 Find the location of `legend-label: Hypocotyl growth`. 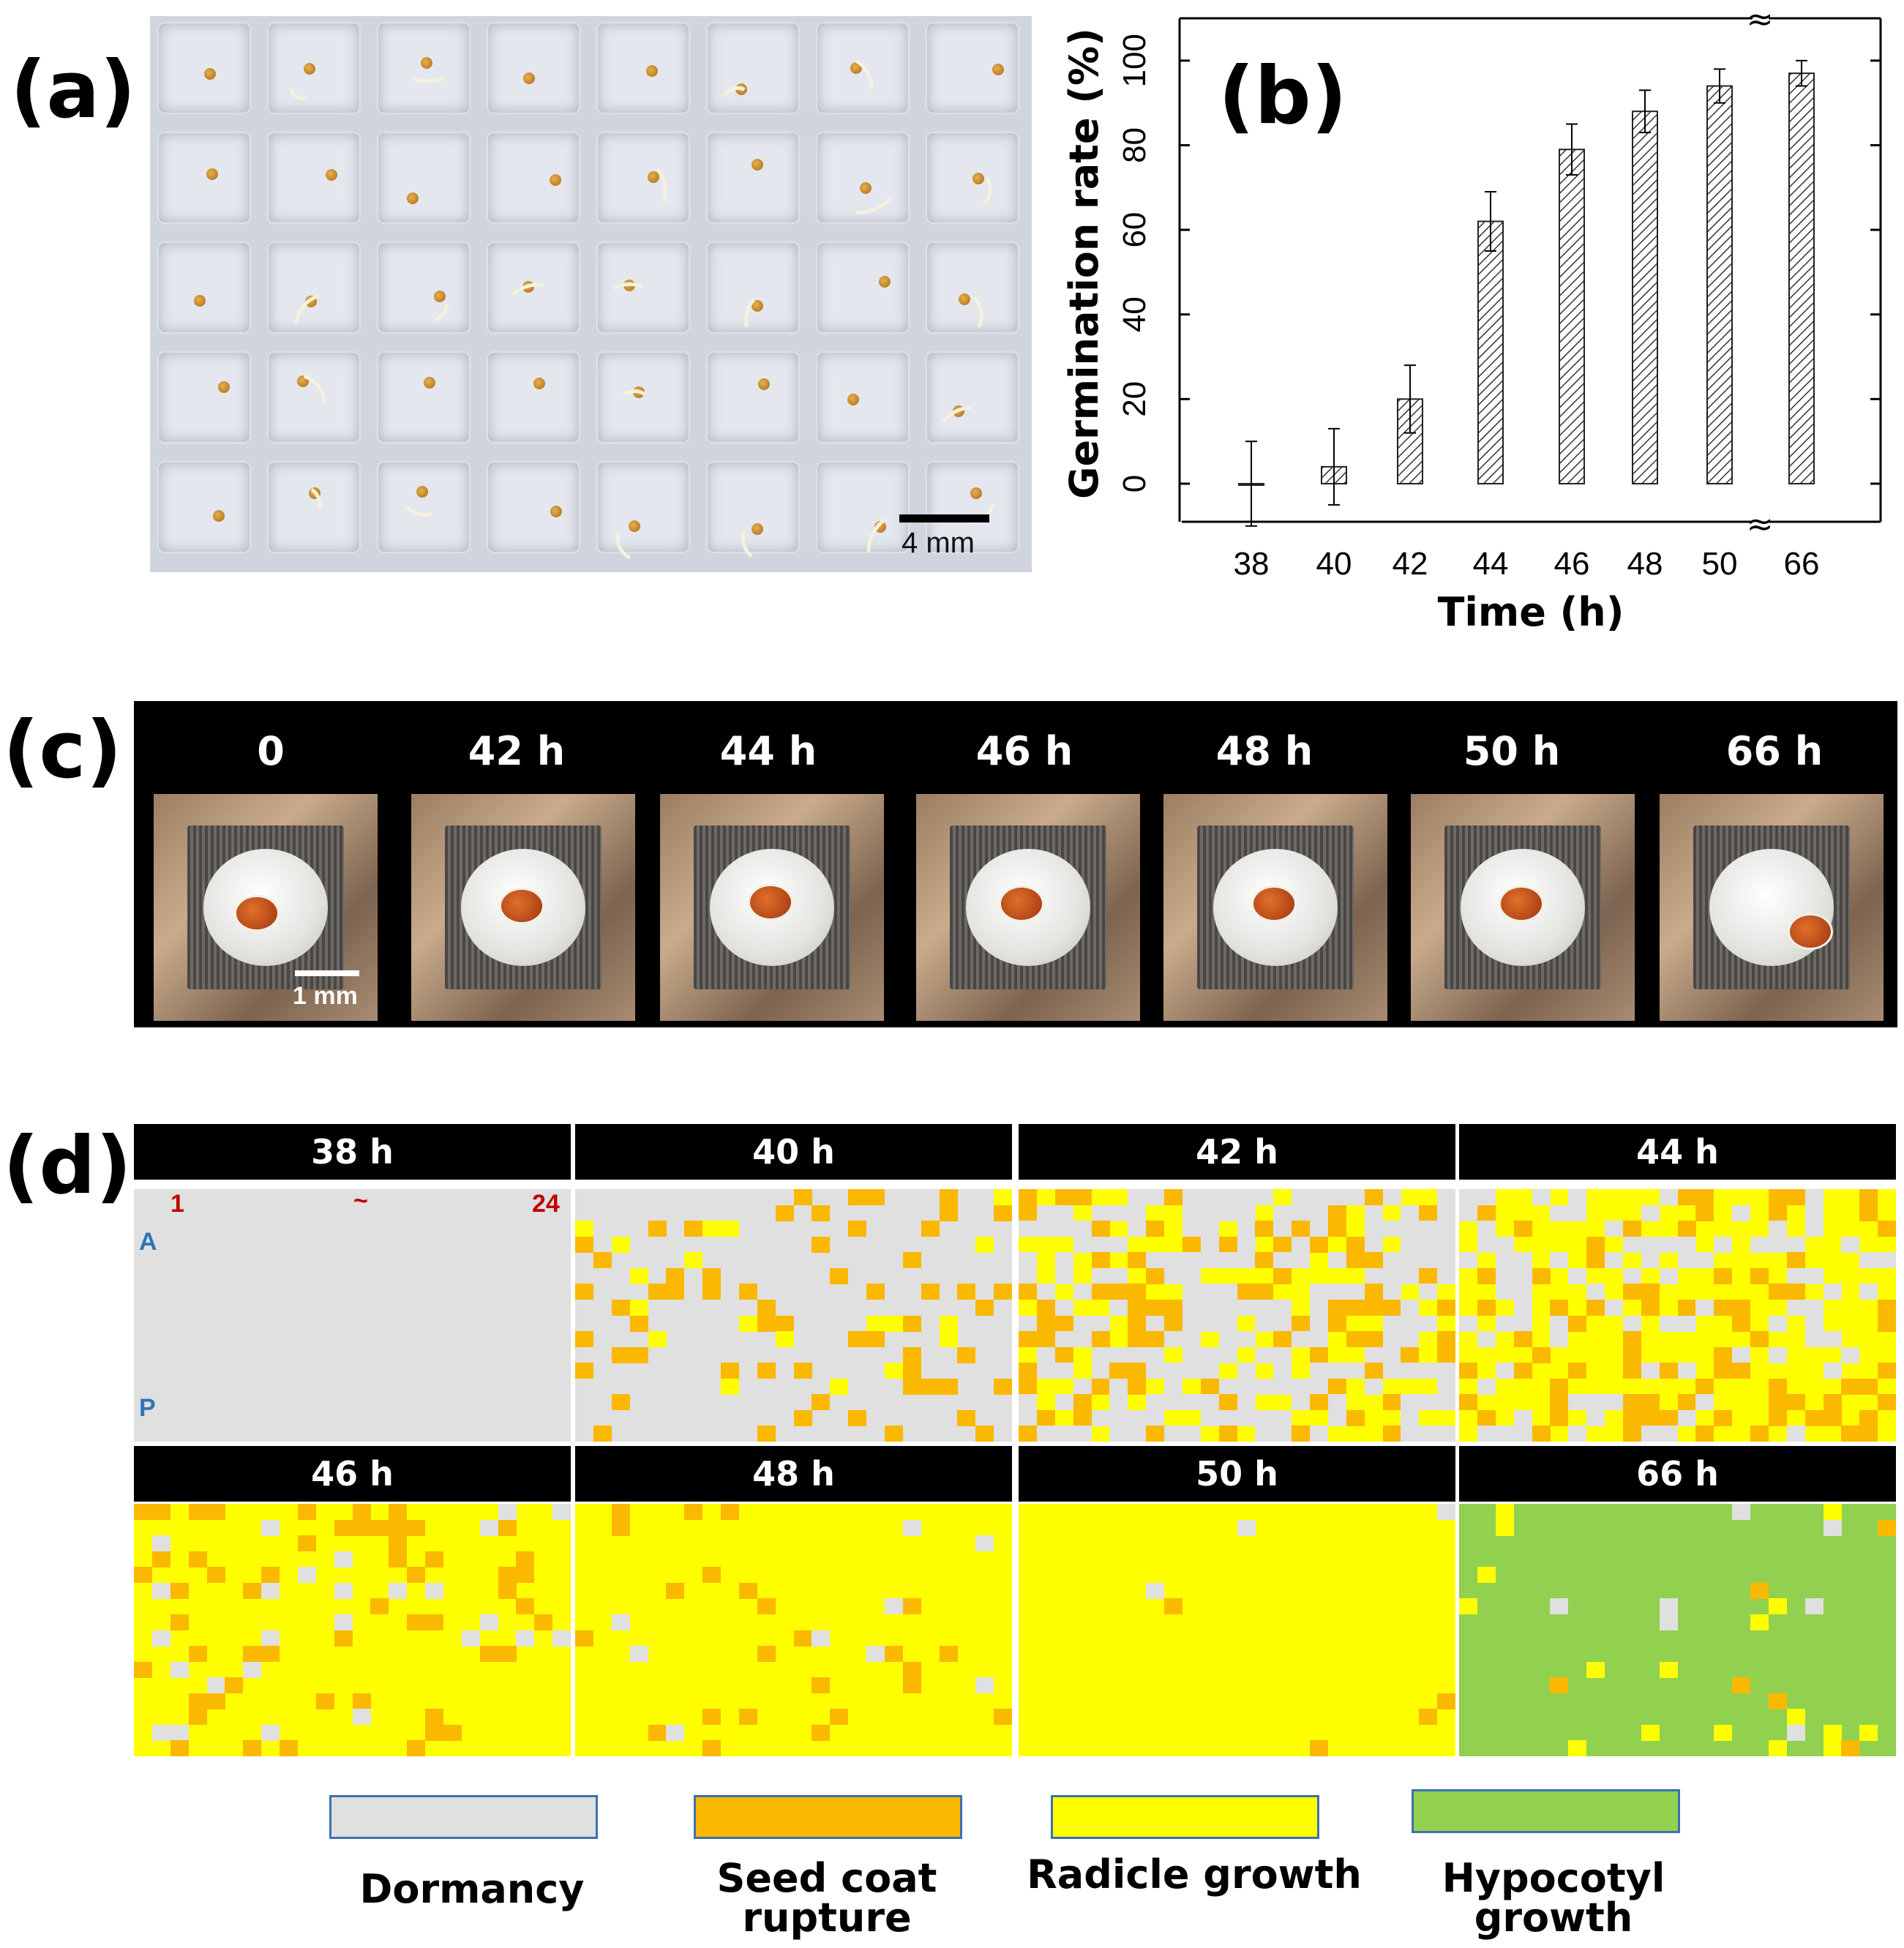

legend-label: Hypocotyl growth is located at coordinates (1553, 1898).